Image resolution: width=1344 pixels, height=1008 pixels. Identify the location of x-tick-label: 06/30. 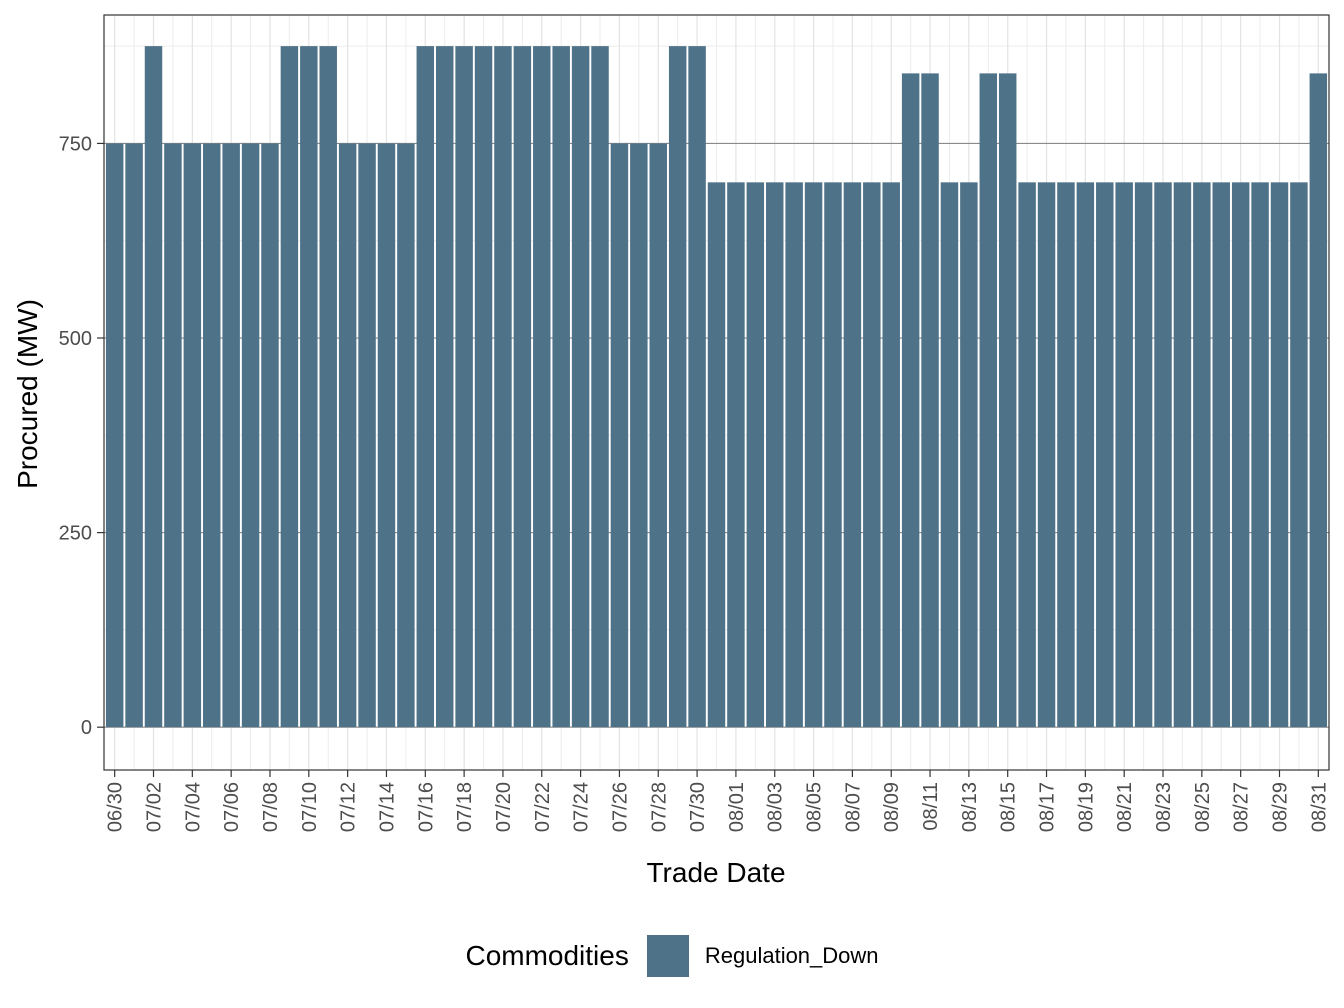
(116, 807).